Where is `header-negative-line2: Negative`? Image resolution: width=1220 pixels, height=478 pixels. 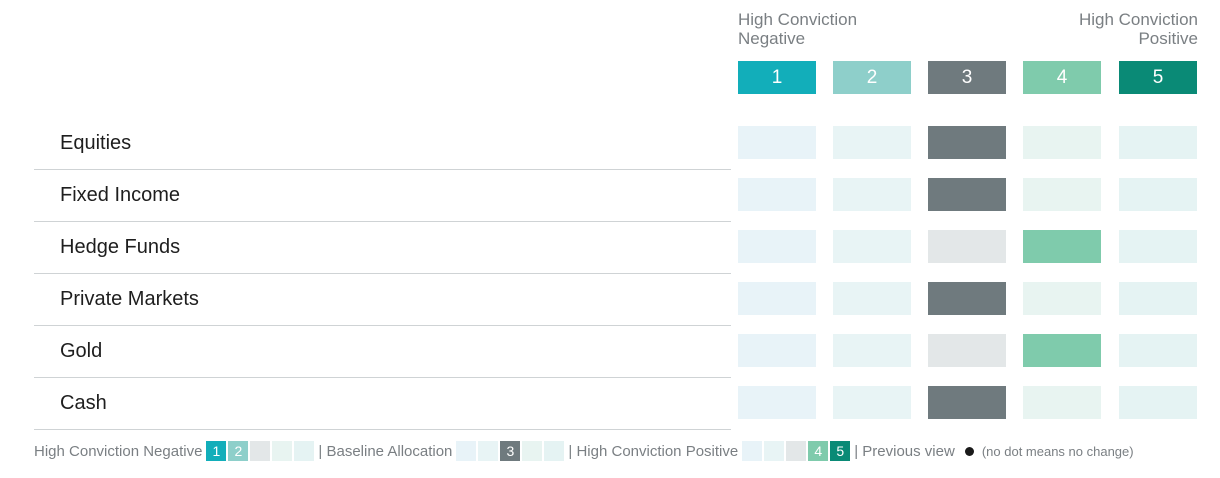 header-negative-line2: Negative is located at coordinates (772, 38).